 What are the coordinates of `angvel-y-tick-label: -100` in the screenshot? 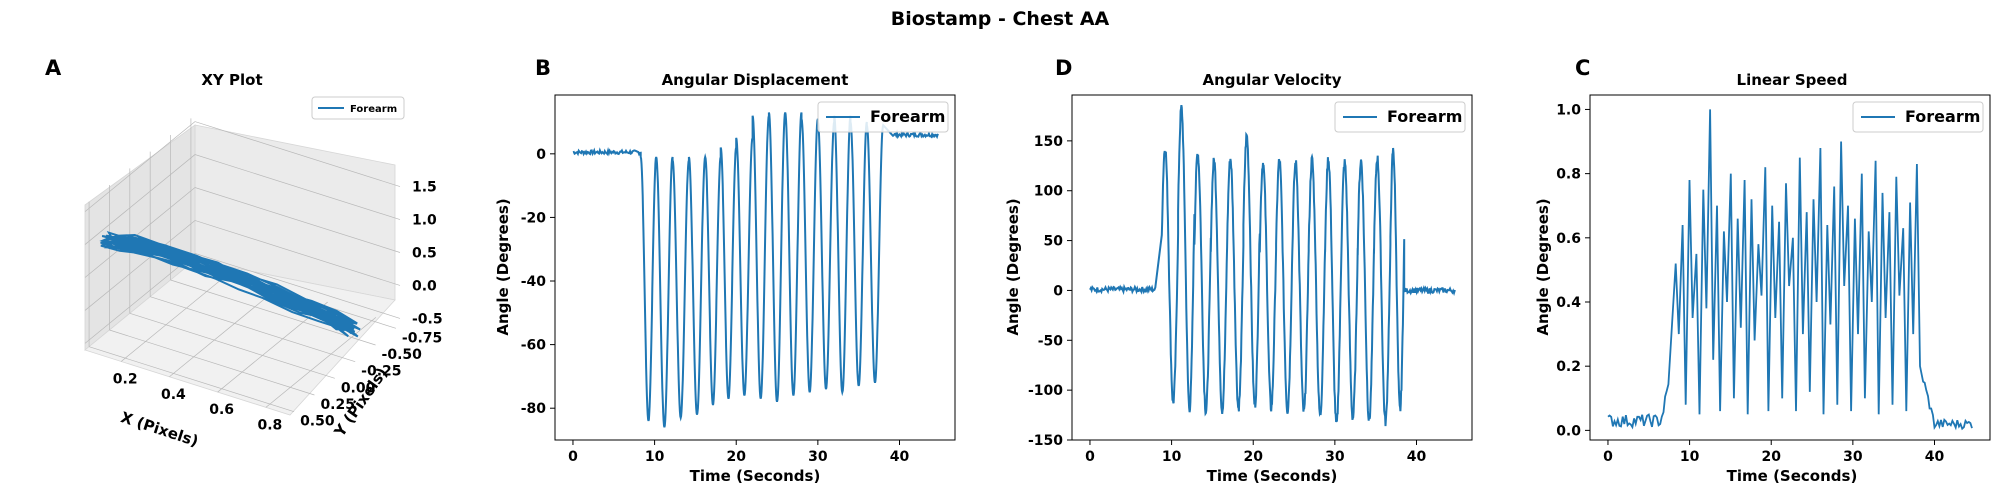 It's located at (1045, 391).